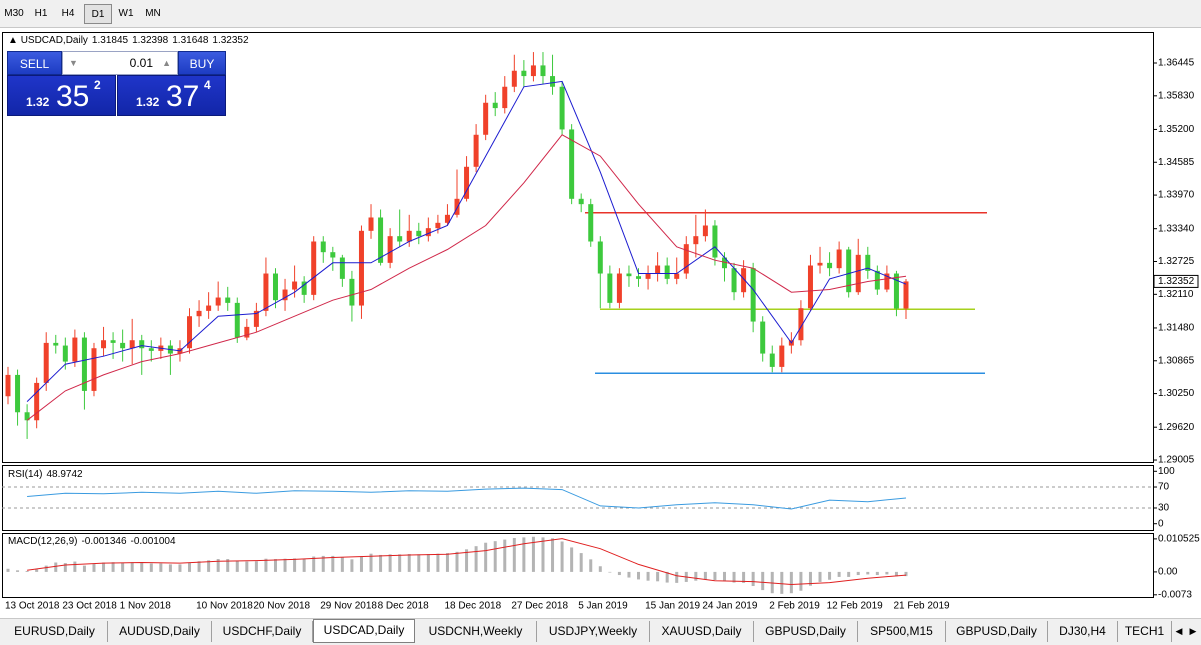 The width and height of the screenshot is (1201, 645). What do you see at coordinates (1193, 631) in the screenshot?
I see `tab-scroll-right: ▶` at bounding box center [1193, 631].